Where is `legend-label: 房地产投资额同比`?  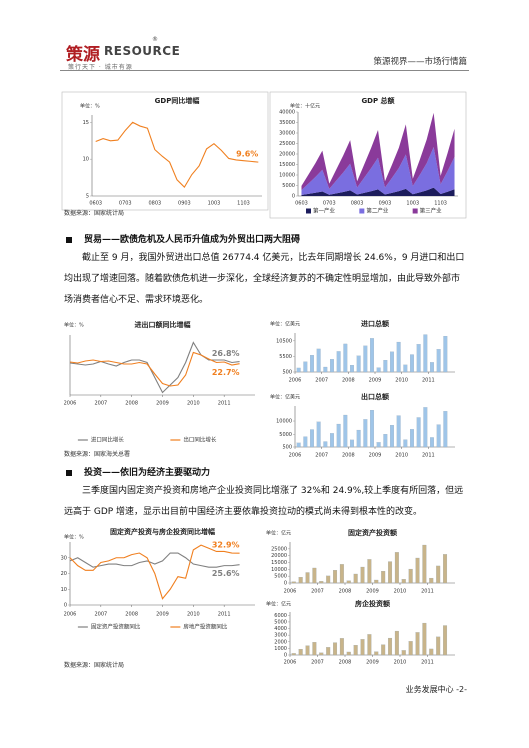
legend-label: 房地产投资额同比 is located at coordinates (205, 627).